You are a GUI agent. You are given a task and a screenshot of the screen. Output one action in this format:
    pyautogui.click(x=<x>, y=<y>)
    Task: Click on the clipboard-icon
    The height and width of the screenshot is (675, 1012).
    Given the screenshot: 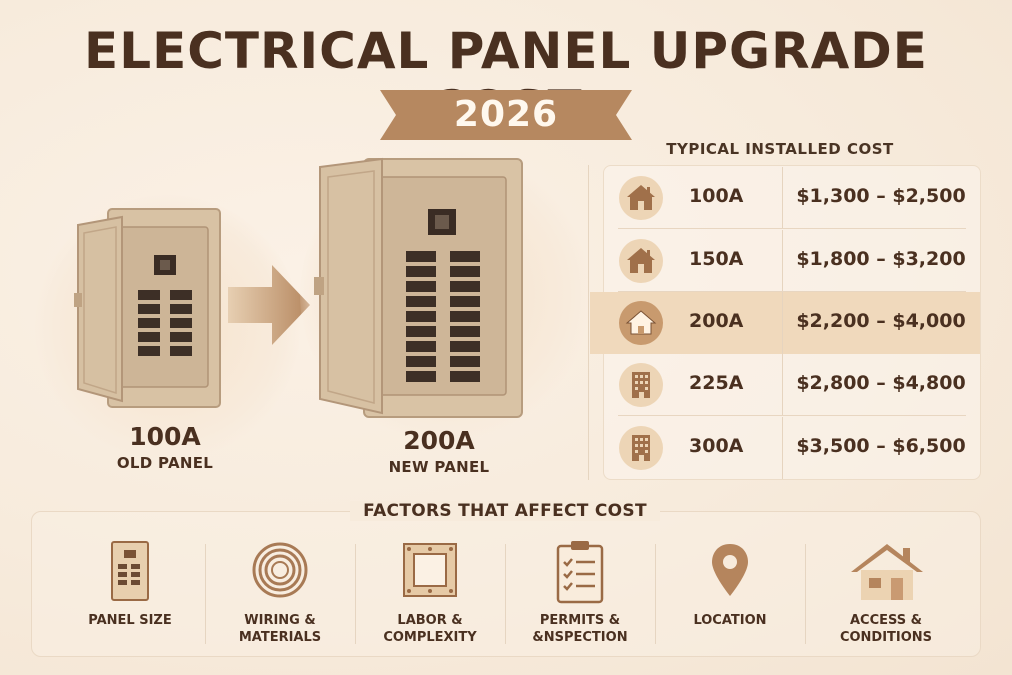 What is the action you would take?
    pyautogui.click(x=580, y=572)
    